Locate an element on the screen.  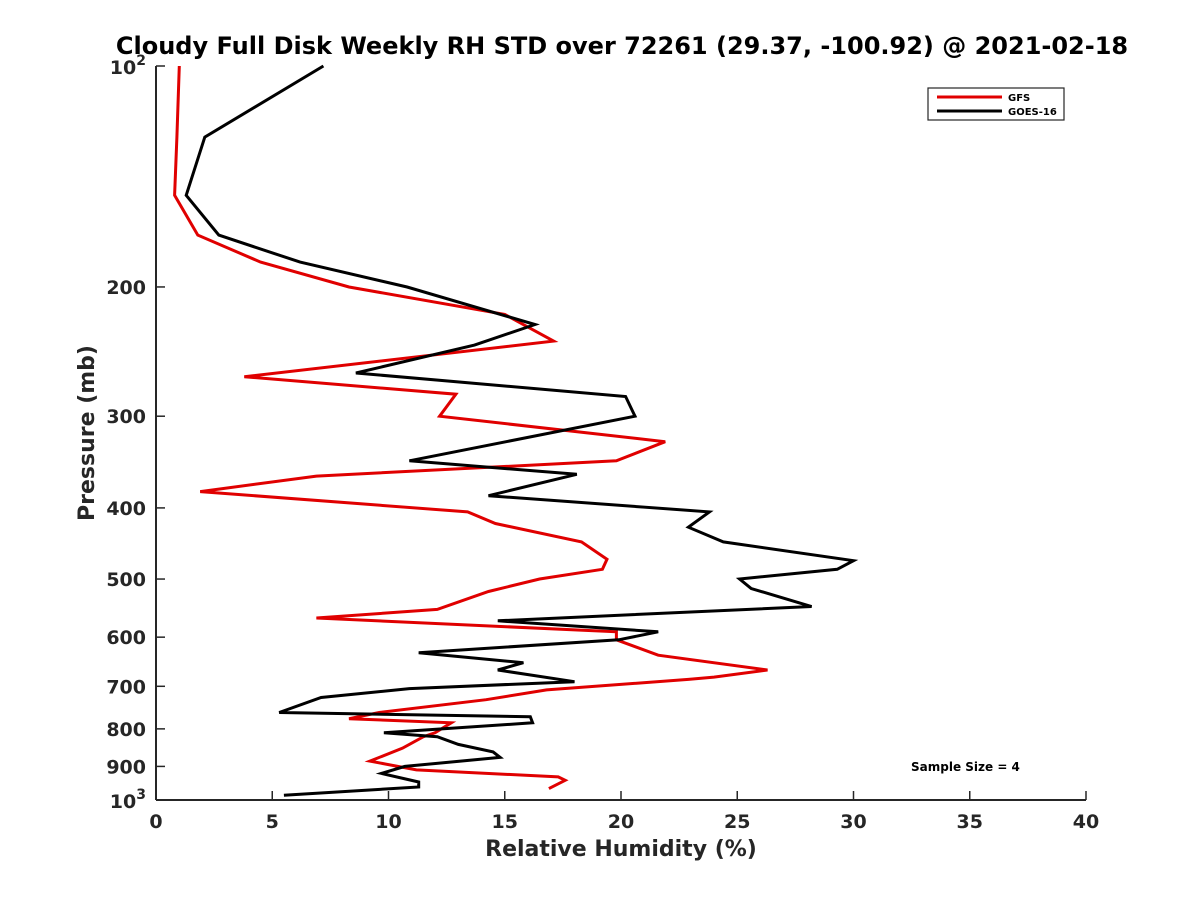
y-tick-label: 600 is located at coordinates (126, 638).